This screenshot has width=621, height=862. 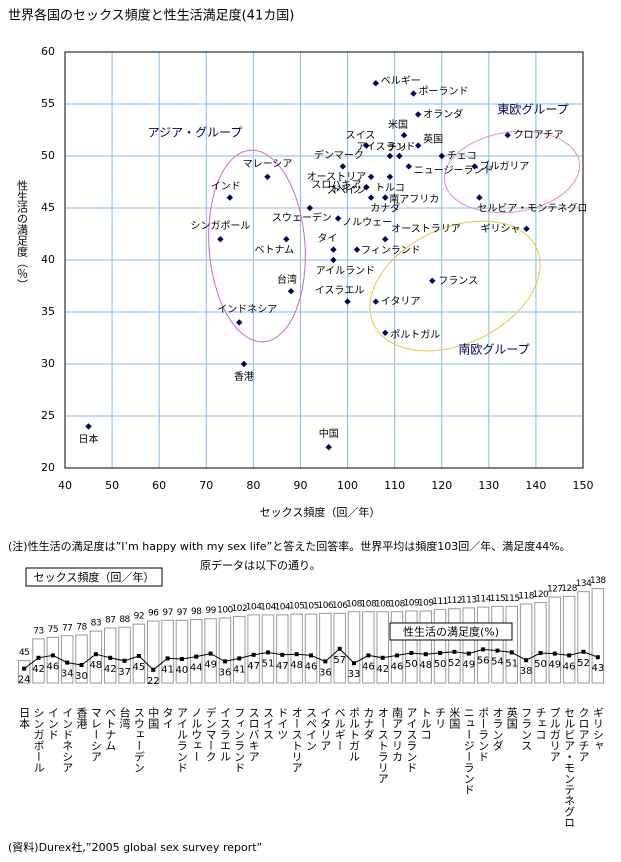 What do you see at coordinates (67, 674) in the screenshot?
I see `value-label: 34` at bounding box center [67, 674].